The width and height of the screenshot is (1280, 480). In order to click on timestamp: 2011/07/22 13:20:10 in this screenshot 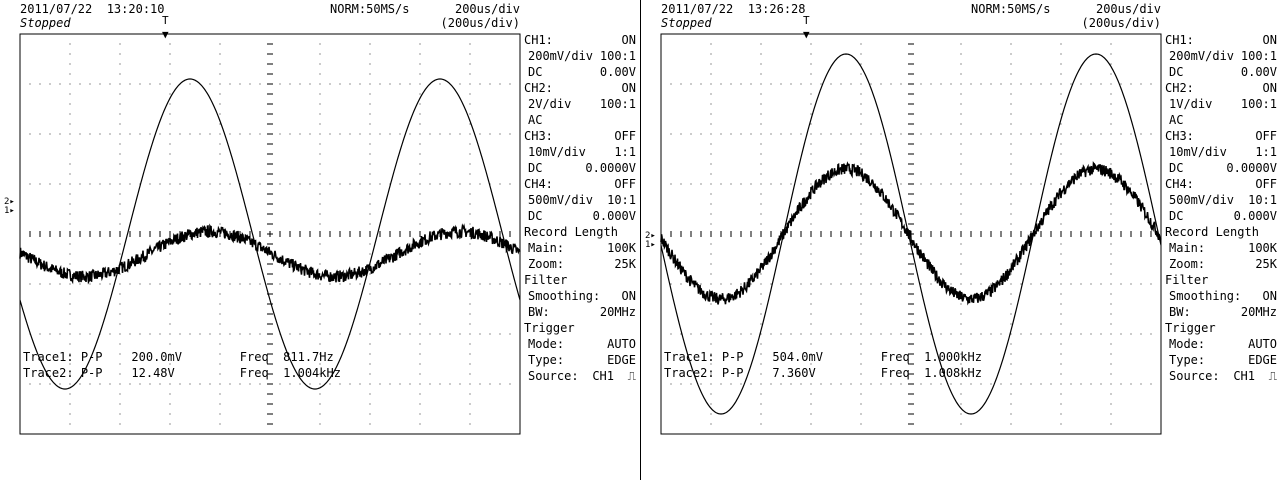, I will do `click(92, 9)`.